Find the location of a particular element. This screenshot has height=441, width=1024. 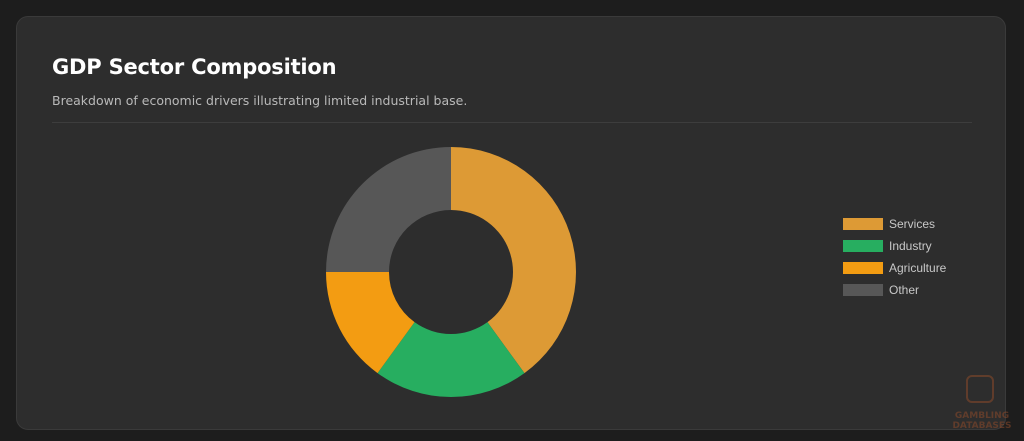

legend-label: Industry is located at coordinates (910, 246).